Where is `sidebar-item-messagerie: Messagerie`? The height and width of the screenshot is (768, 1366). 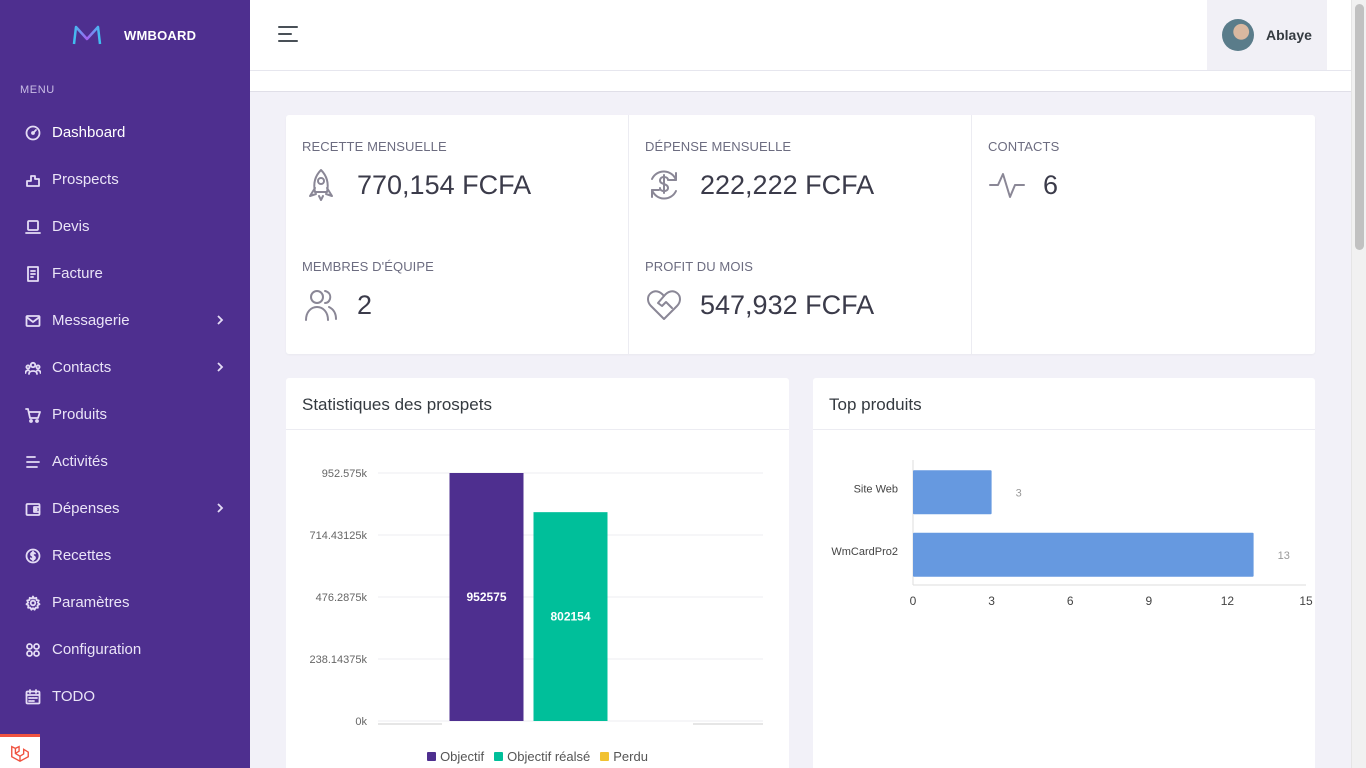
sidebar-item-messagerie: Messagerie is located at coordinates (125, 320).